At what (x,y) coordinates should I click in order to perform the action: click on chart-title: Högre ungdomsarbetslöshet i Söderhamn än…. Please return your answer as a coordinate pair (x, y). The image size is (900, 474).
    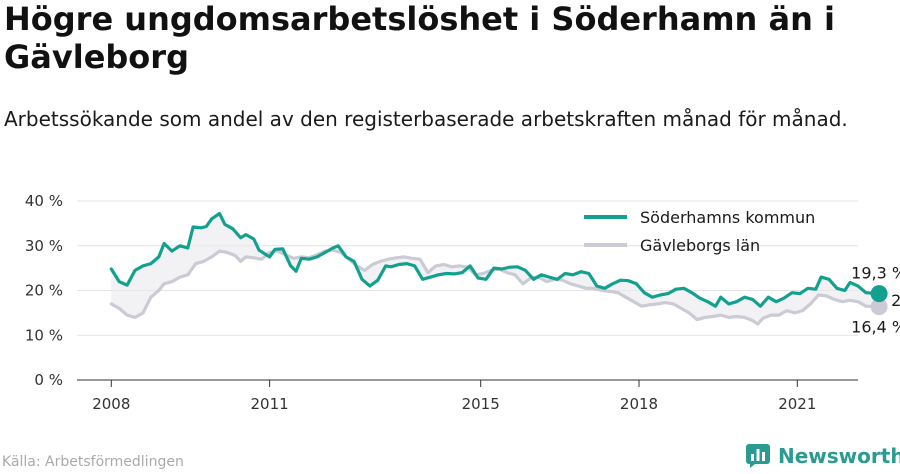
    Looking at the image, I should click on (419, 38).